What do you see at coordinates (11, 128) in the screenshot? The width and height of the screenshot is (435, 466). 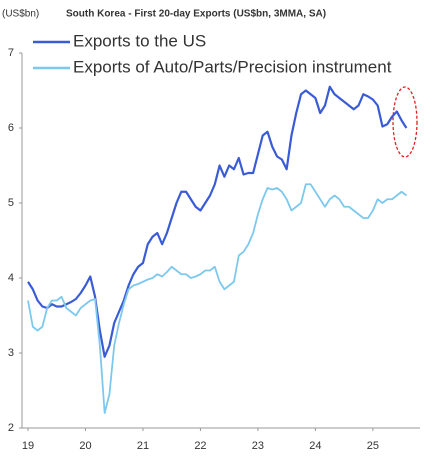 I see `y-tick-label: 6` at bounding box center [11, 128].